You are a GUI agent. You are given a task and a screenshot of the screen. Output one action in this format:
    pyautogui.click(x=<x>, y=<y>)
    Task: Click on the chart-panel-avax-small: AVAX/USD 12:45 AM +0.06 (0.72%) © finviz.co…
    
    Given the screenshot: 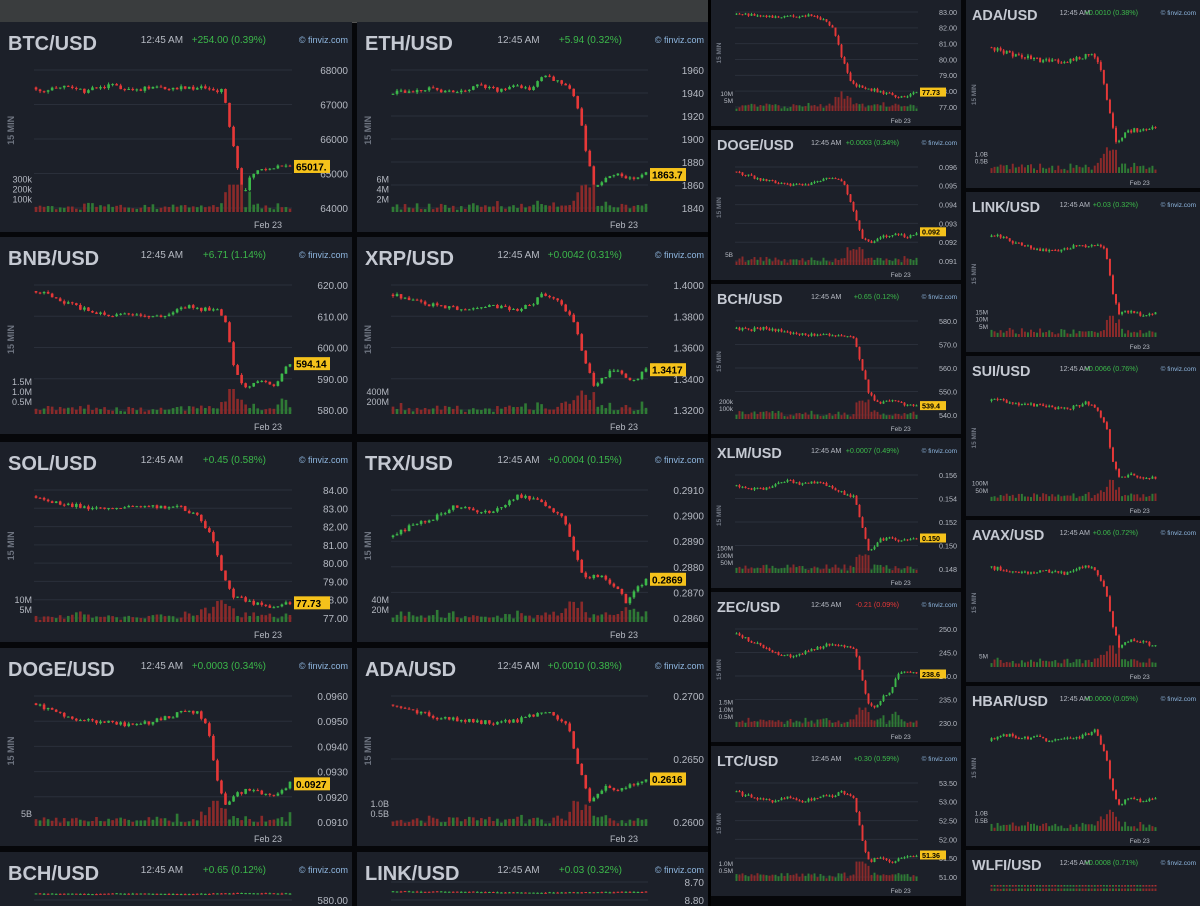 What is the action you would take?
    pyautogui.click(x=1083, y=601)
    